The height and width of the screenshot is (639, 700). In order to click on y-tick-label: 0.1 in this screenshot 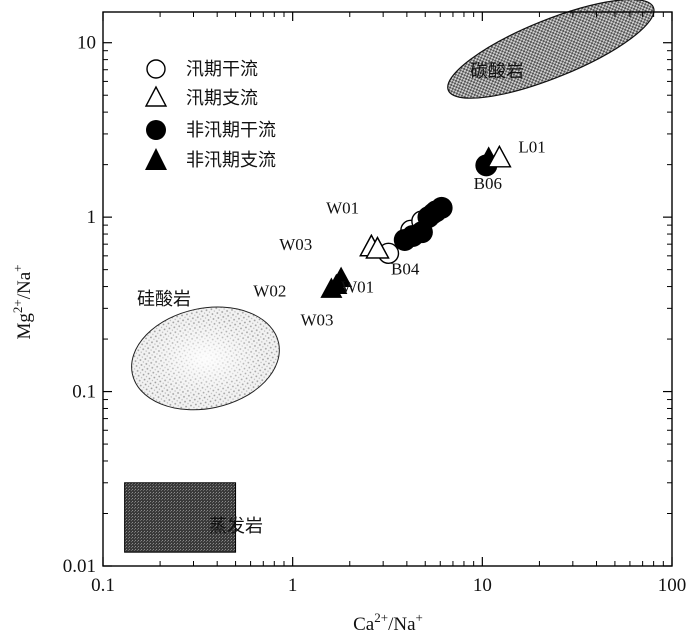, I will do `click(84, 392)`.